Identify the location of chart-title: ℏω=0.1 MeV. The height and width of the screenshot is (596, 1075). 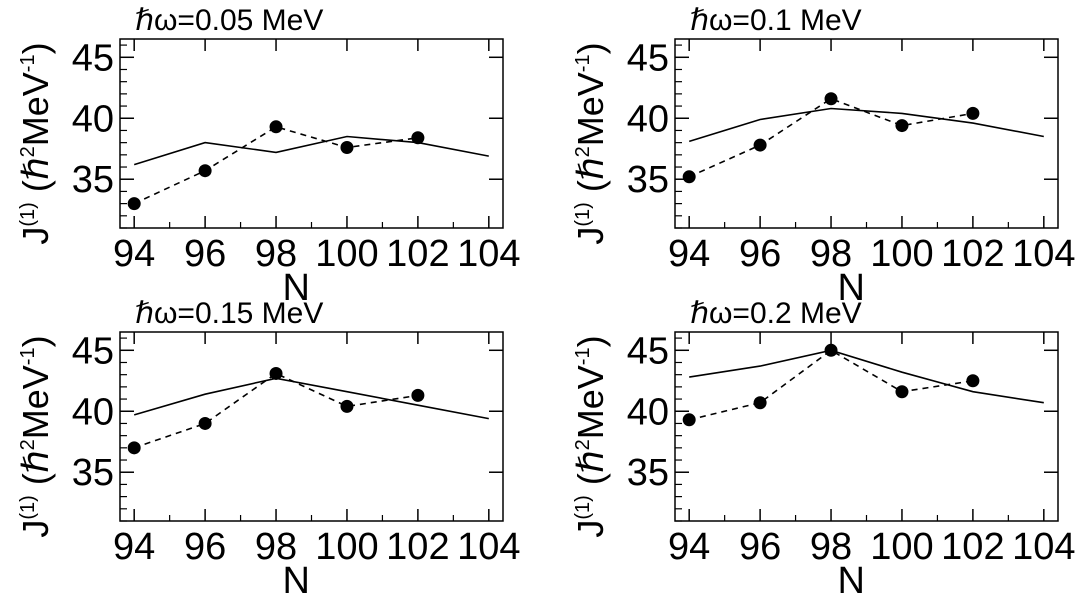
(776, 20).